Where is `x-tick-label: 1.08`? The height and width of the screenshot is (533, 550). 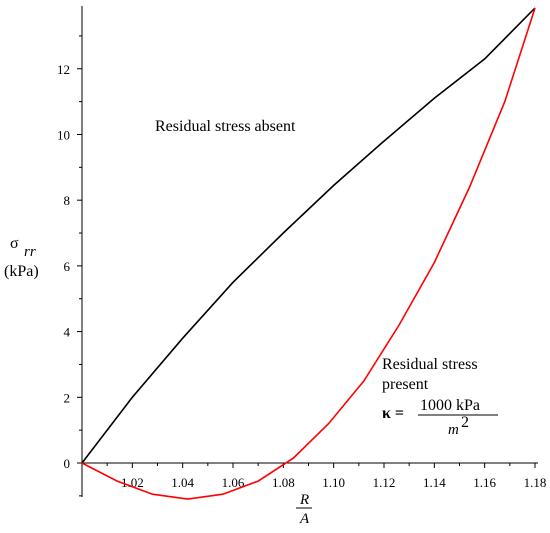 x-tick-label: 1.08 is located at coordinates (283, 482).